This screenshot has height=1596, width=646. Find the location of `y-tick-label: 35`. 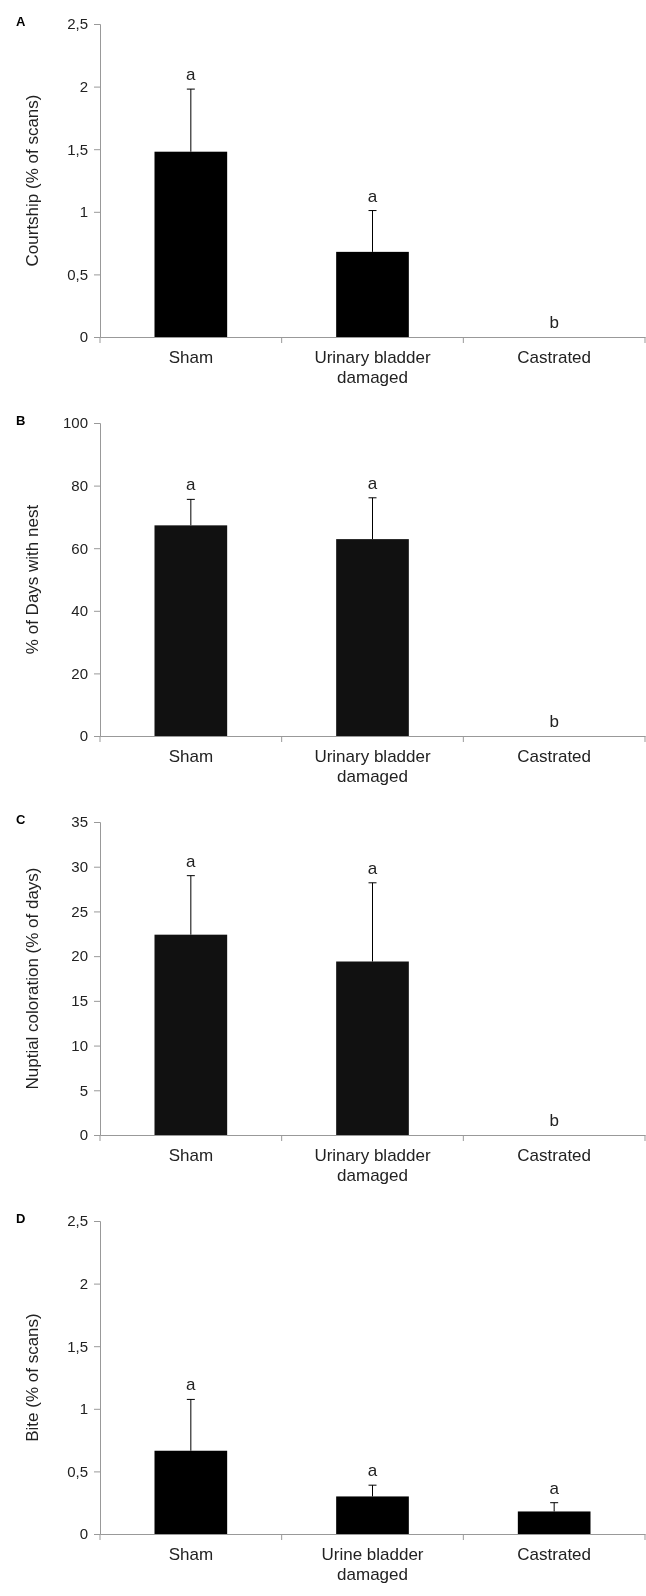

y-tick-label: 35 is located at coordinates (79, 822).